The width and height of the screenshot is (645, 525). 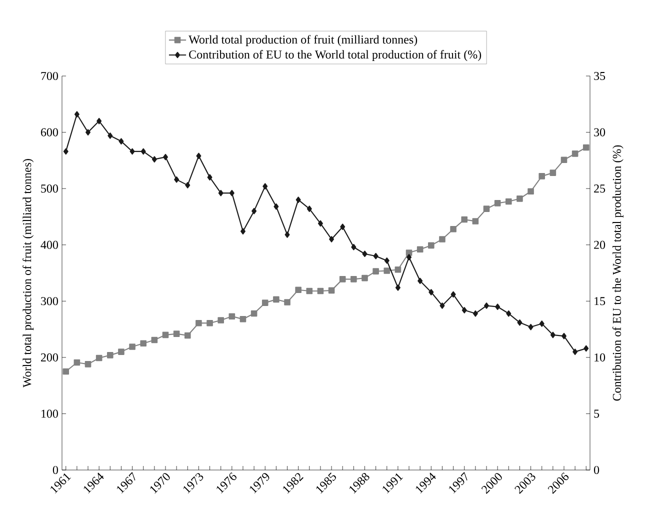 I want to click on y-axis-title: World total production of fruit (milliard tonnes), so click(x=28, y=273).